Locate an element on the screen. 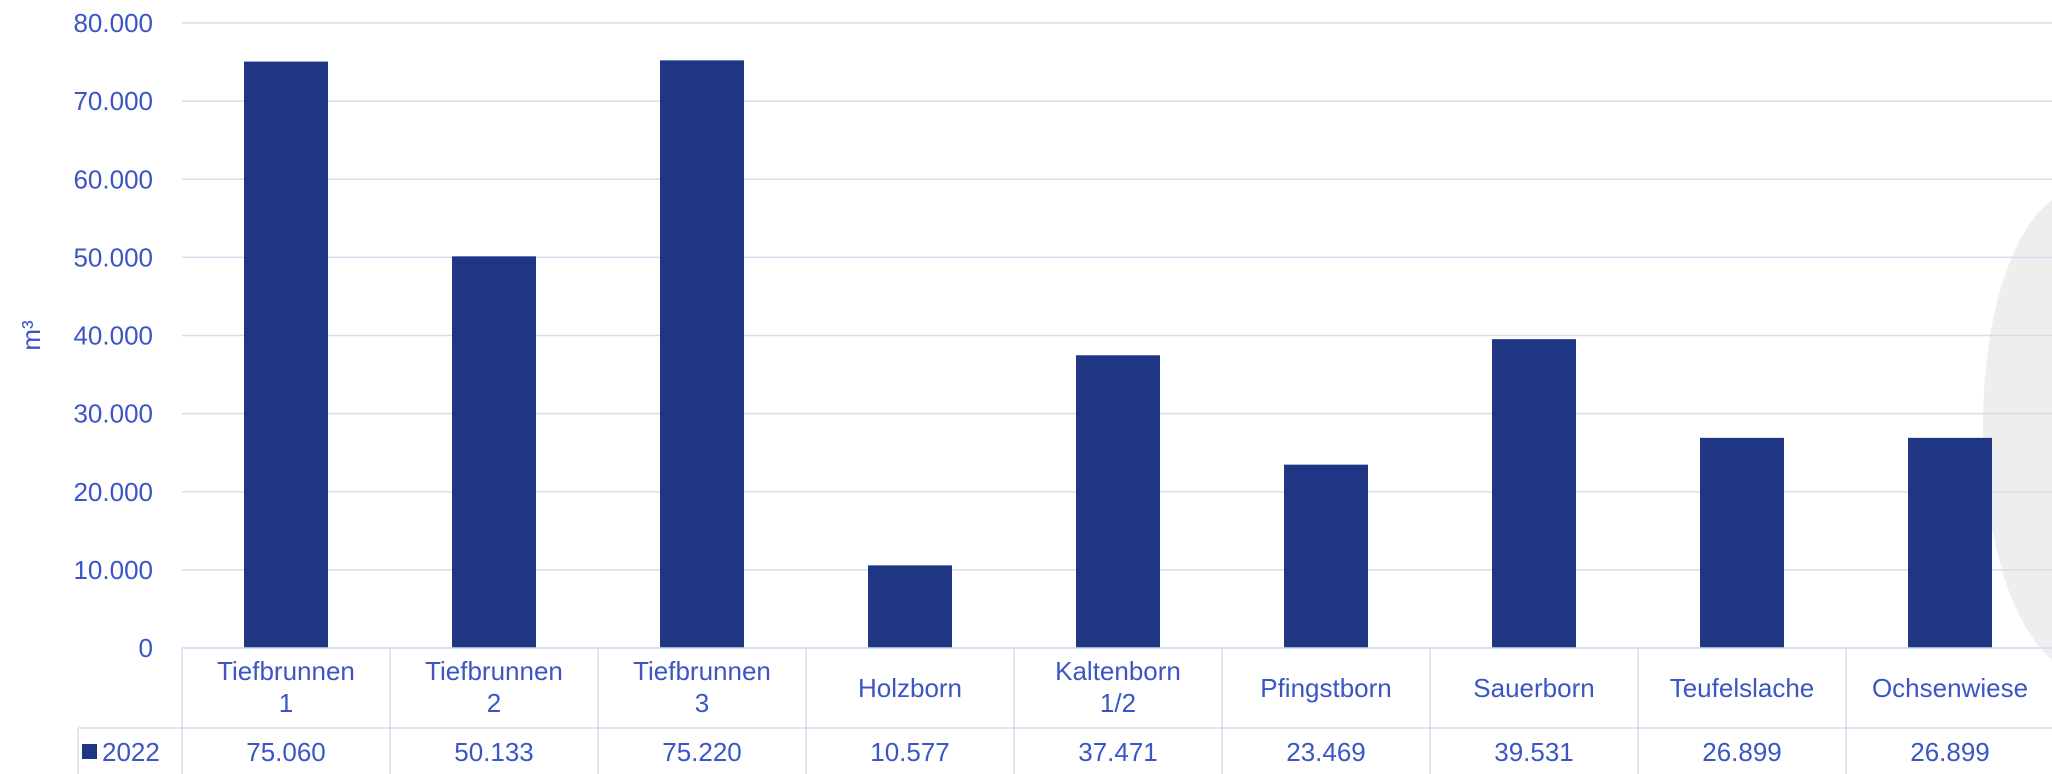 The width and height of the screenshot is (2052, 774). watermark-logo is located at coordinates (2017, 430).